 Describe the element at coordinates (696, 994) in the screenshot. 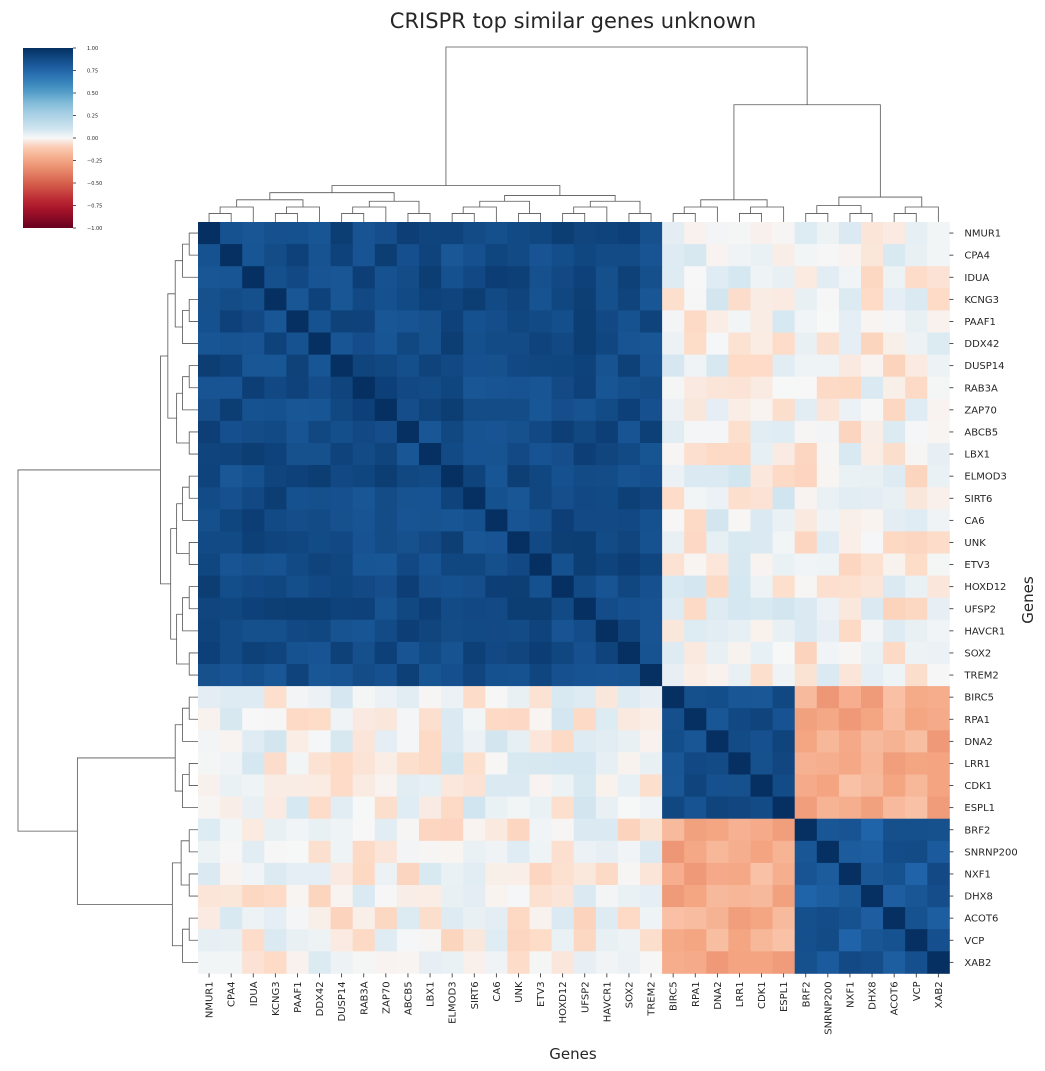

I see `x-tick-label: RPA1` at that location.